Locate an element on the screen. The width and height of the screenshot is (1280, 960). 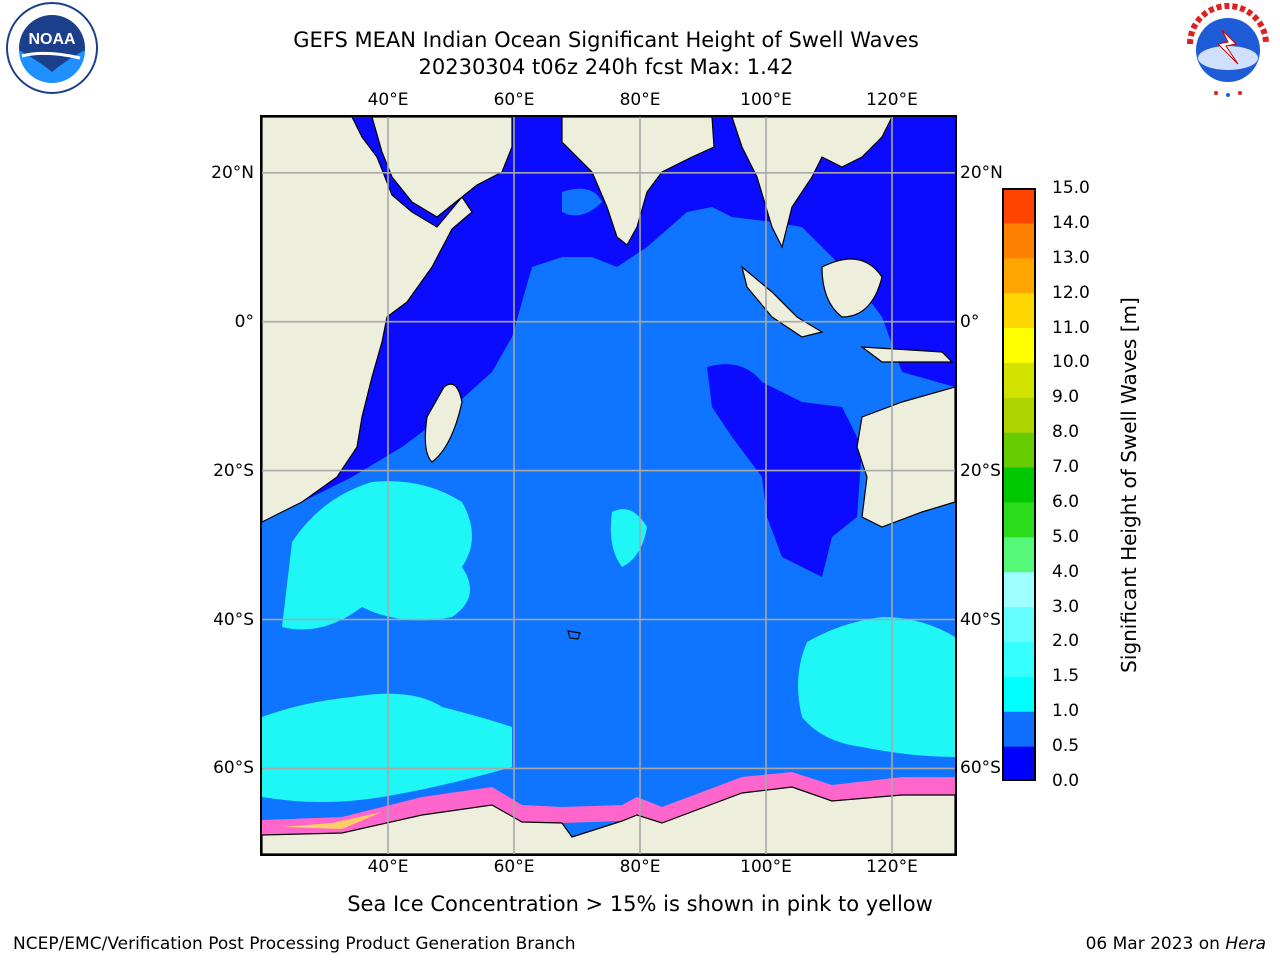
land-kerguelen is located at coordinates (574, 635).